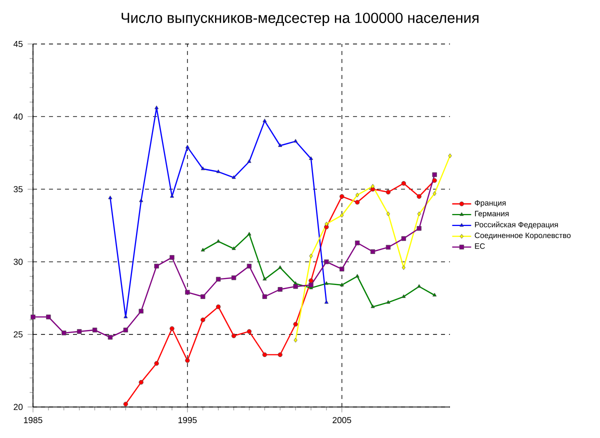 Image resolution: width=600 pixels, height=438 pixels. Describe the element at coordinates (33, 420) in the screenshot. I see `x-tick-label: 1985` at that location.